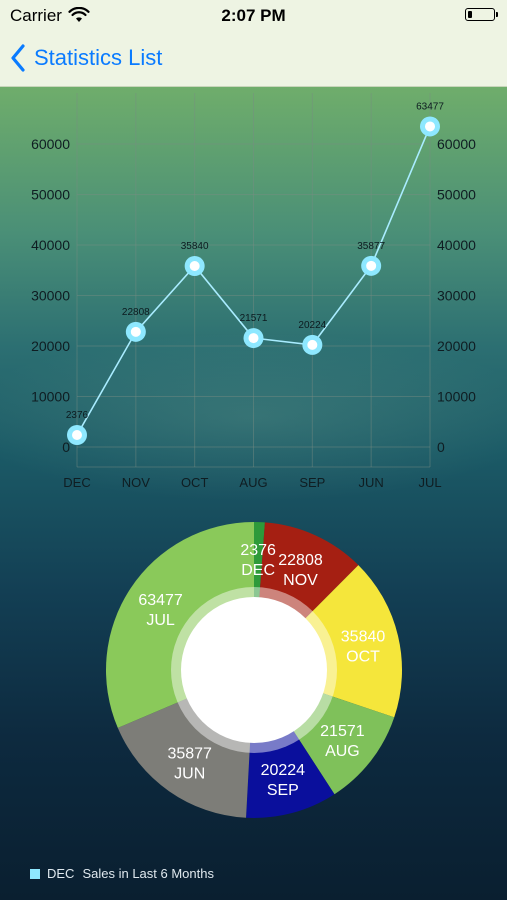  I want to click on chart-legend: DEC Sales in Last 6 Months, so click(122, 873).